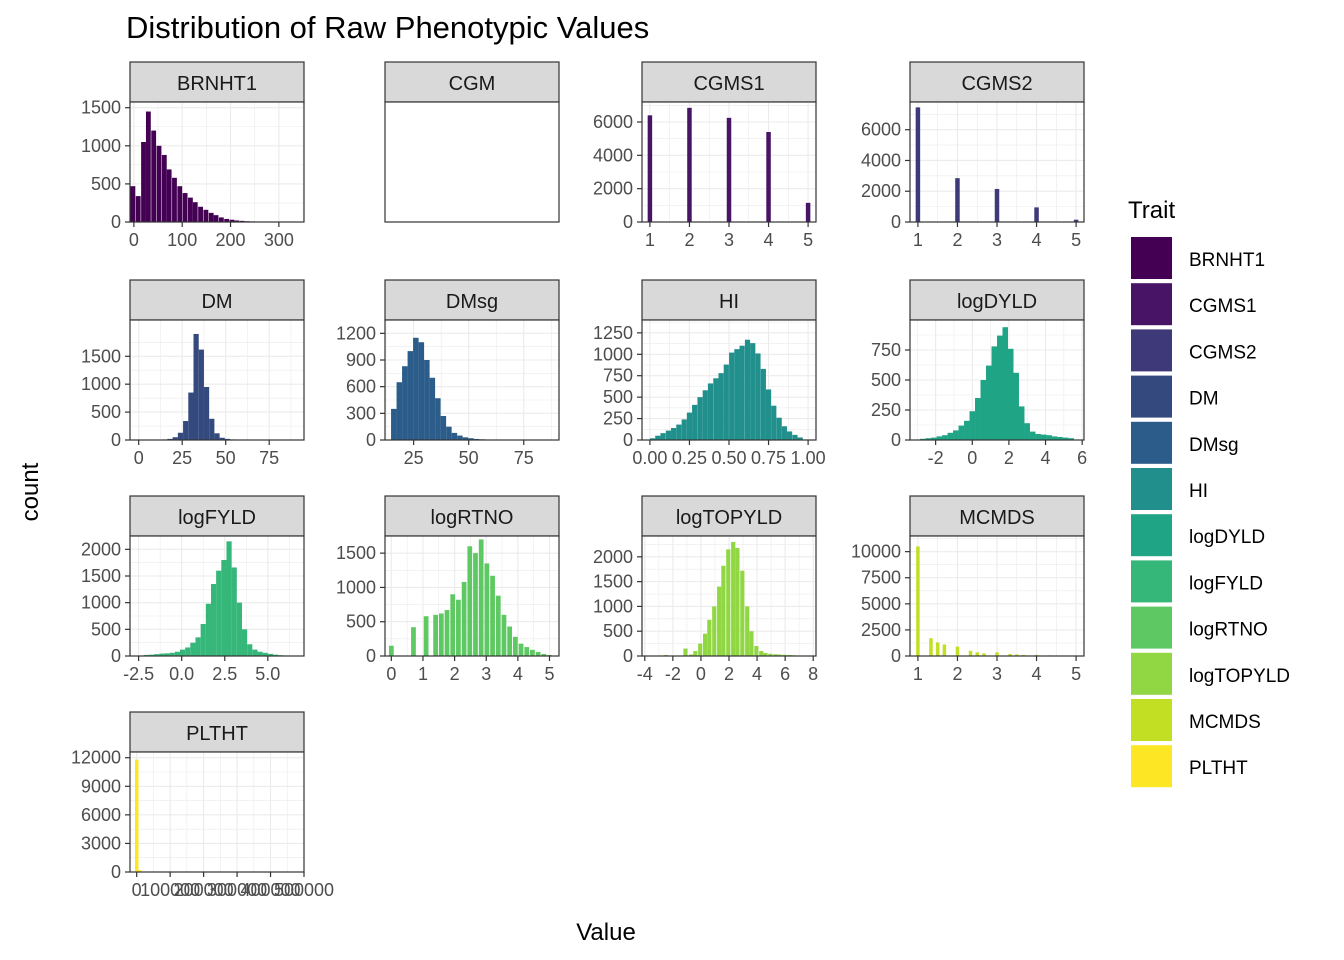 The width and height of the screenshot is (1344, 960). What do you see at coordinates (957, 240) in the screenshot?
I see `x-tick-label: 2` at bounding box center [957, 240].